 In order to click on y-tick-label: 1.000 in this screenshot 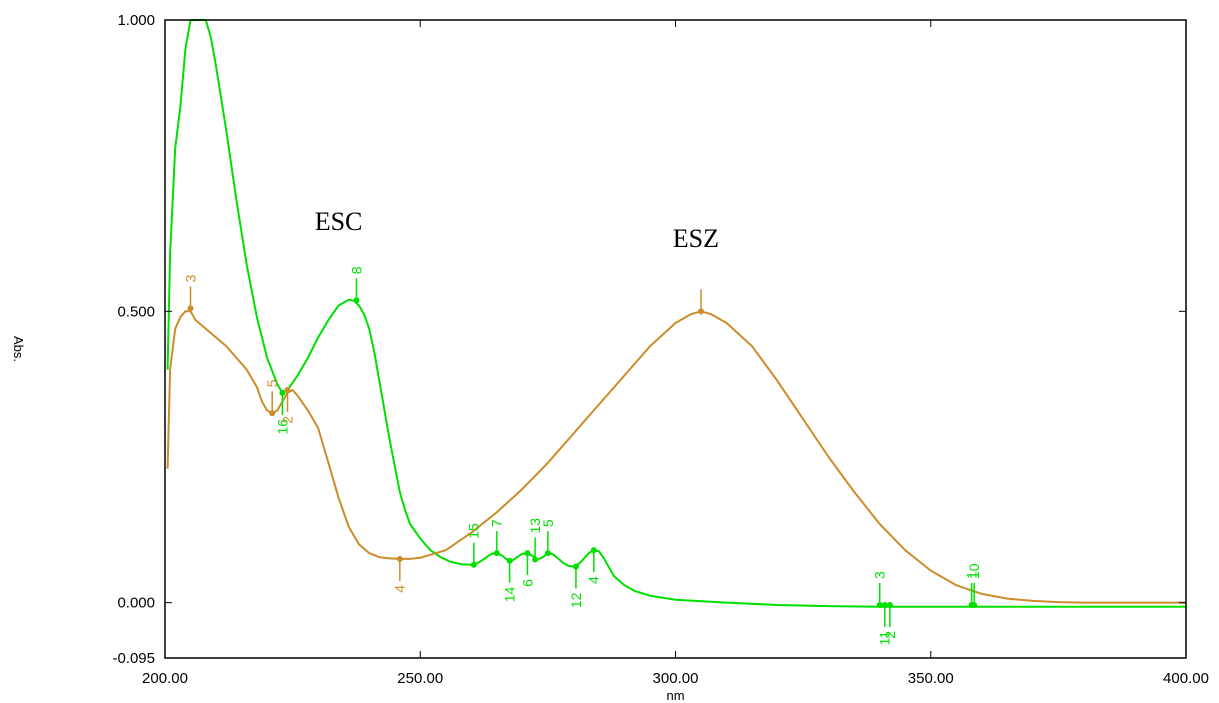, I will do `click(136, 20)`.